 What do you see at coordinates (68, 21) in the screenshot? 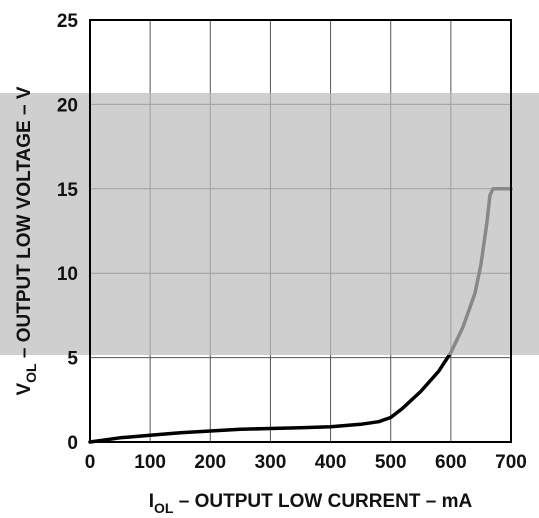
I see `y-tick-label: 25` at bounding box center [68, 21].